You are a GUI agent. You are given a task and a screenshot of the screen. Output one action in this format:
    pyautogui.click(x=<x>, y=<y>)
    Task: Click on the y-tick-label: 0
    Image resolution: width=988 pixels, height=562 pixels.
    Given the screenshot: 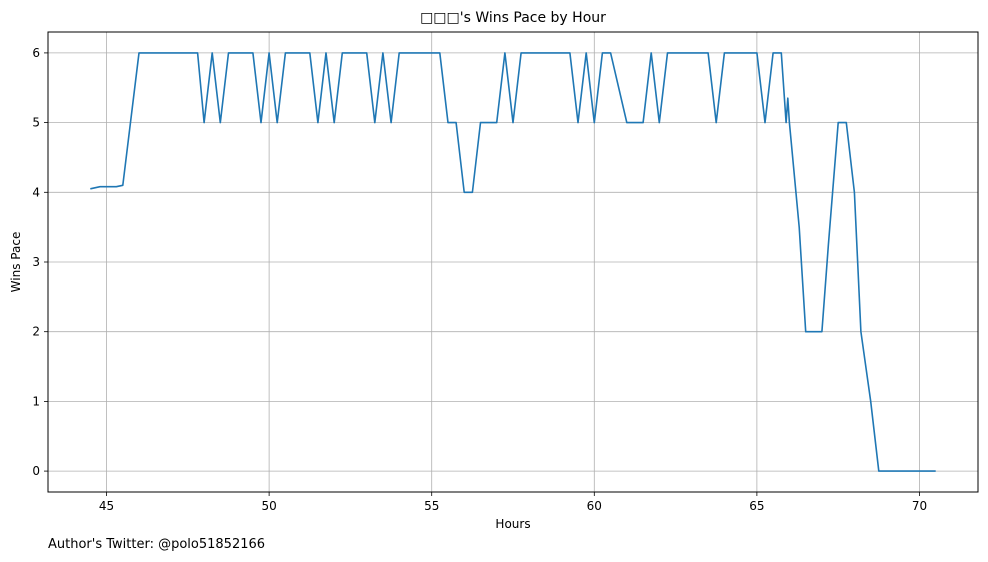 What is the action you would take?
    pyautogui.click(x=36, y=471)
    